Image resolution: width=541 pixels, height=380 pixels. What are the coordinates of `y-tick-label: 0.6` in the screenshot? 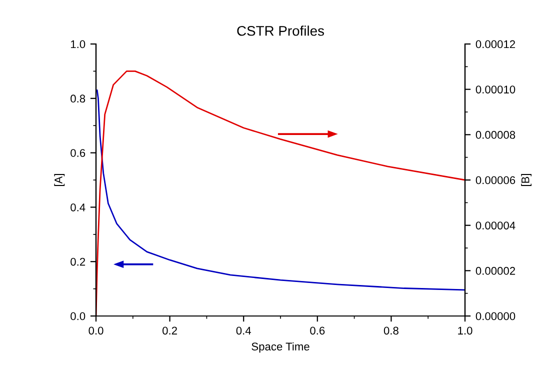 It's located at (78, 153).